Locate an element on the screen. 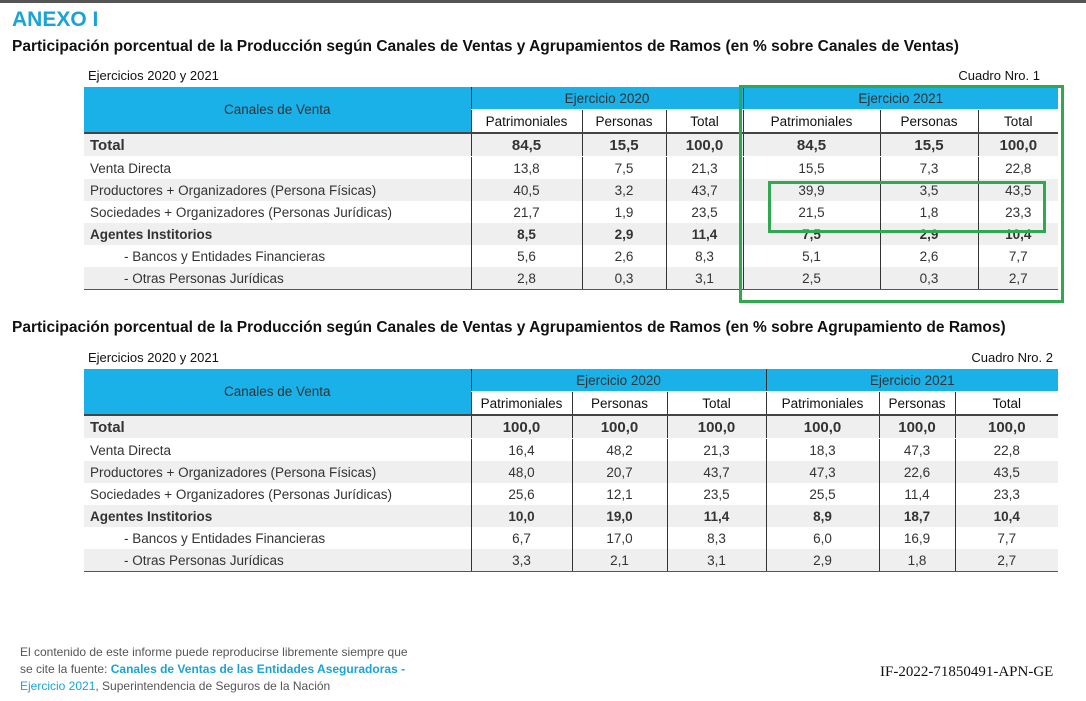 The image size is (1086, 701). cell: 39,9 is located at coordinates (811, 190).